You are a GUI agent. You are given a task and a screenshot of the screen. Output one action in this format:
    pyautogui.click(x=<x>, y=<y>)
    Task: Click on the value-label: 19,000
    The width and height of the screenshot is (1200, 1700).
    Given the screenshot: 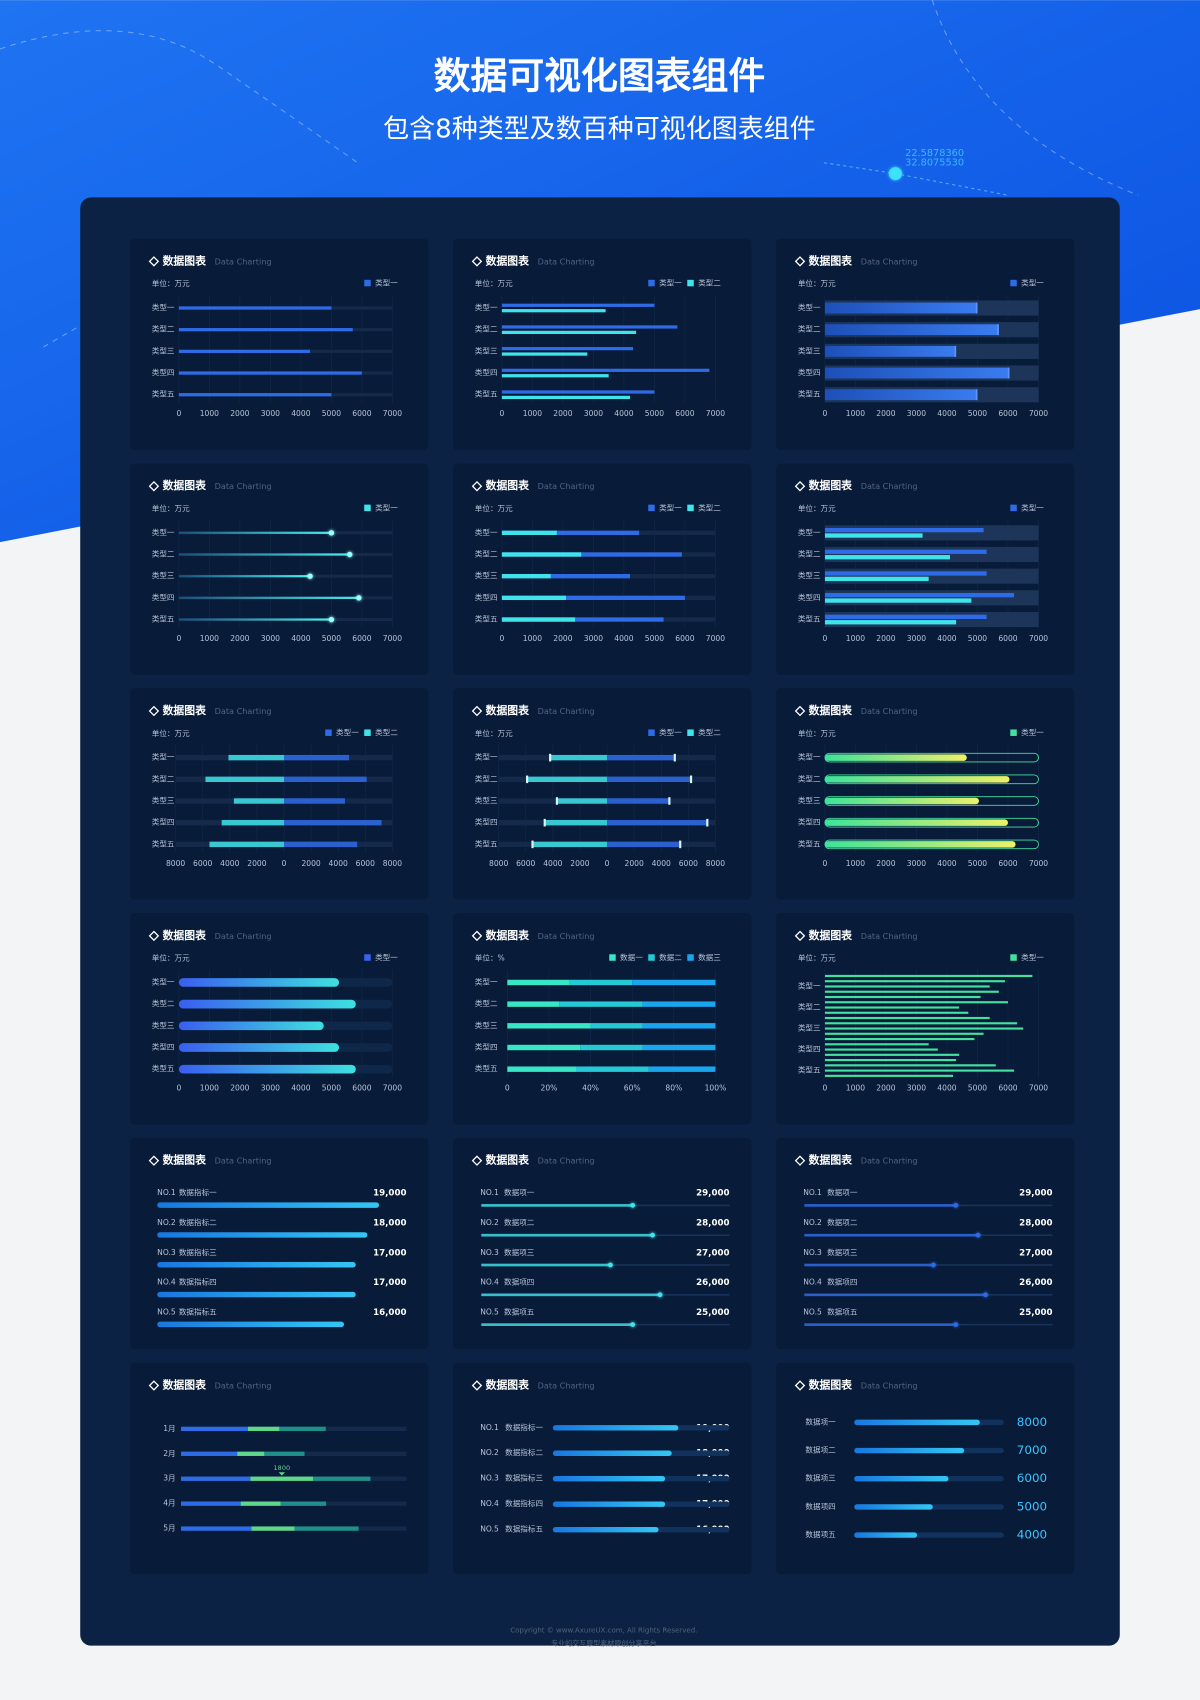 What is the action you would take?
    pyautogui.click(x=389, y=1194)
    